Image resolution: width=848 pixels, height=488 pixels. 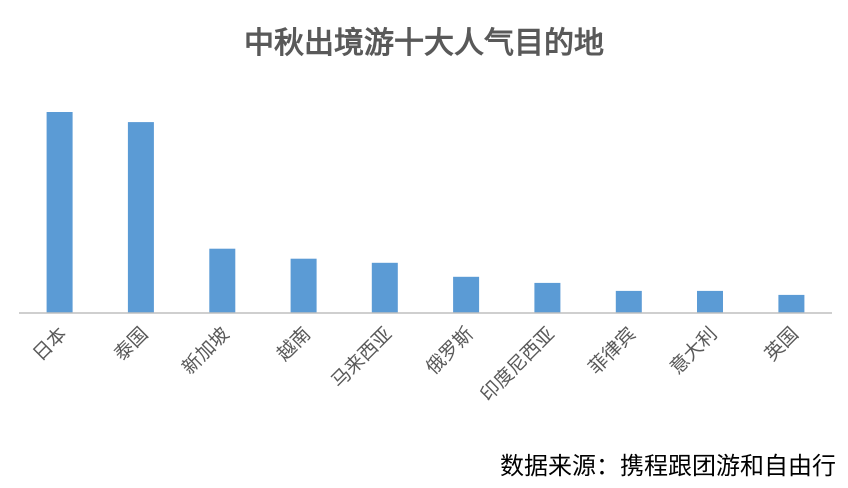 I want to click on category-label-9: 英国, so click(x=781, y=344).